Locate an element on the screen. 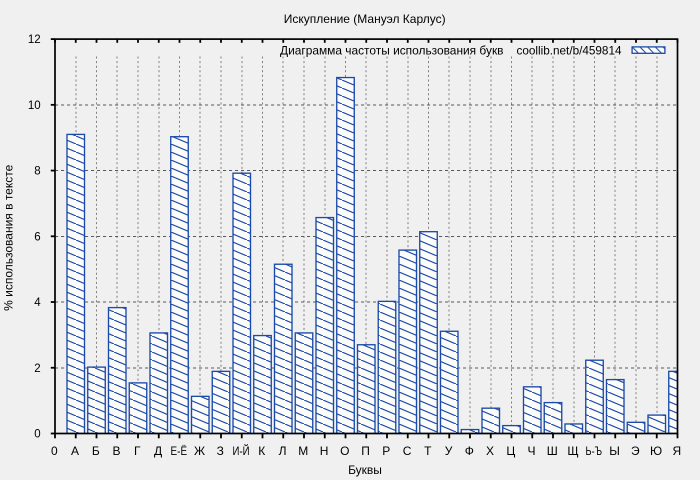  svg-text: Э is located at coordinates (635, 451).